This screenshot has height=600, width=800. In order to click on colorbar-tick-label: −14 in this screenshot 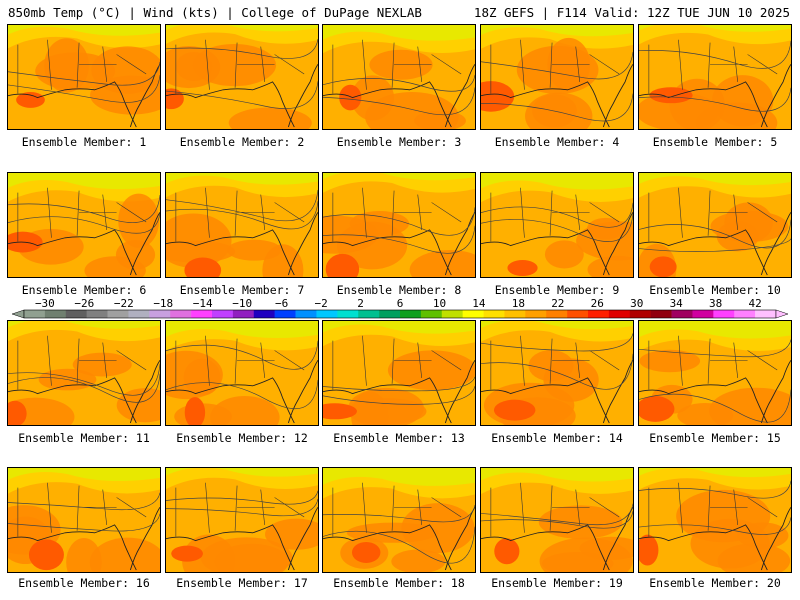, I will do `click(203, 303)`.